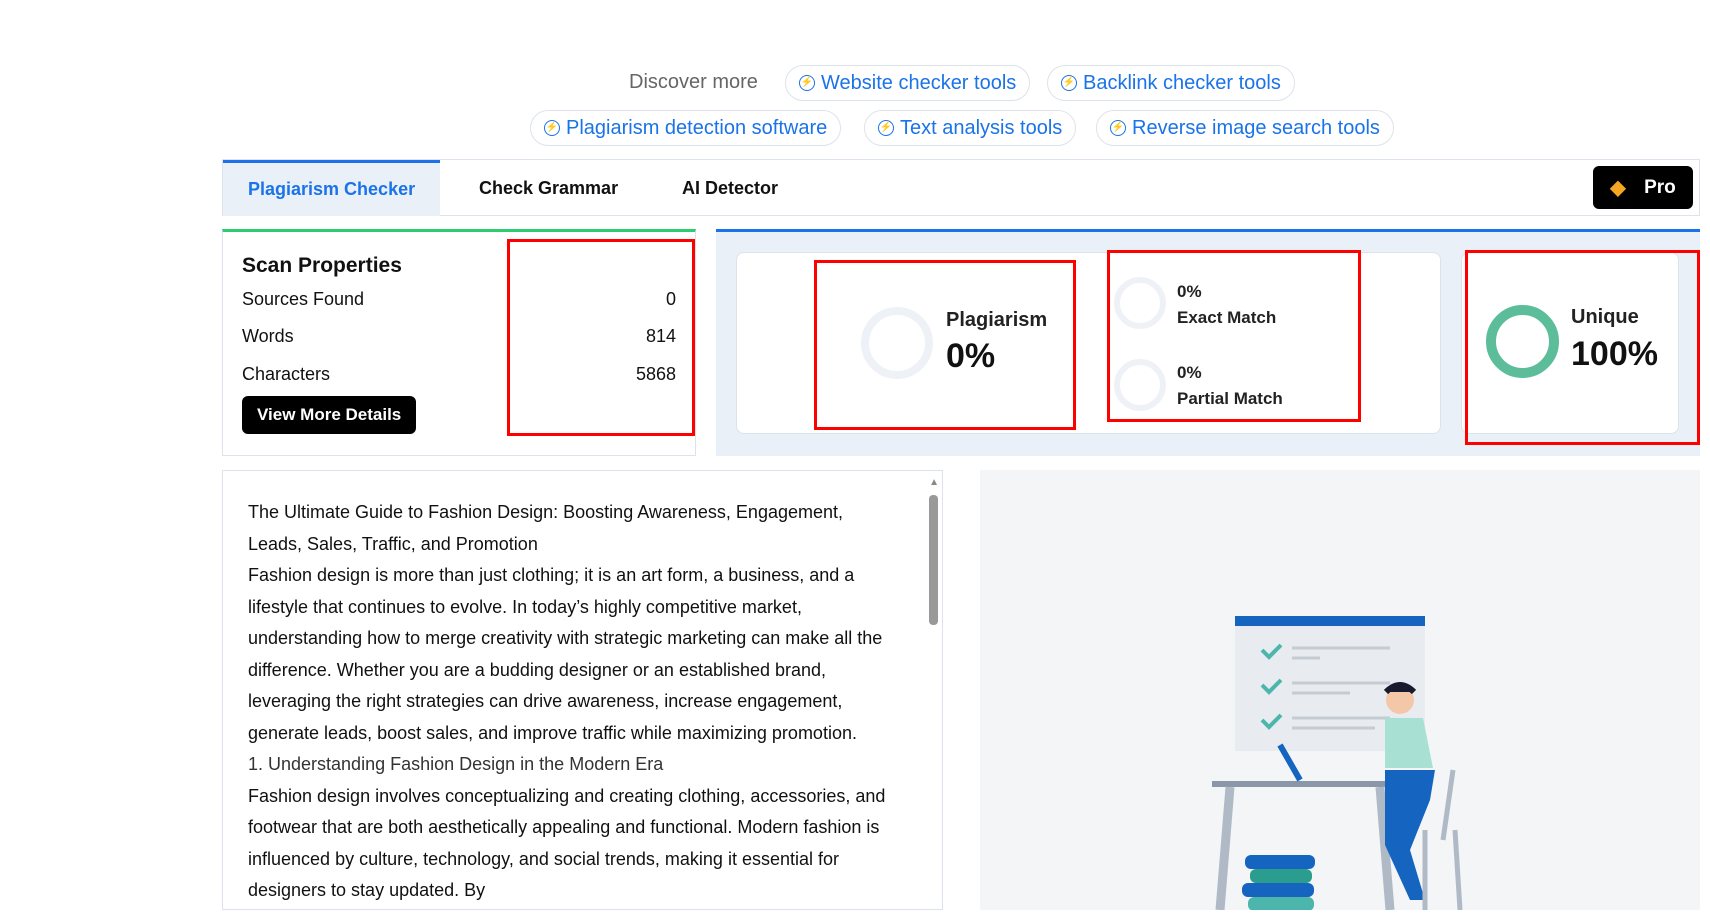 This screenshot has width=1710, height=915. Describe the element at coordinates (1189, 291) in the screenshot. I see `exact-value: 0%` at that location.